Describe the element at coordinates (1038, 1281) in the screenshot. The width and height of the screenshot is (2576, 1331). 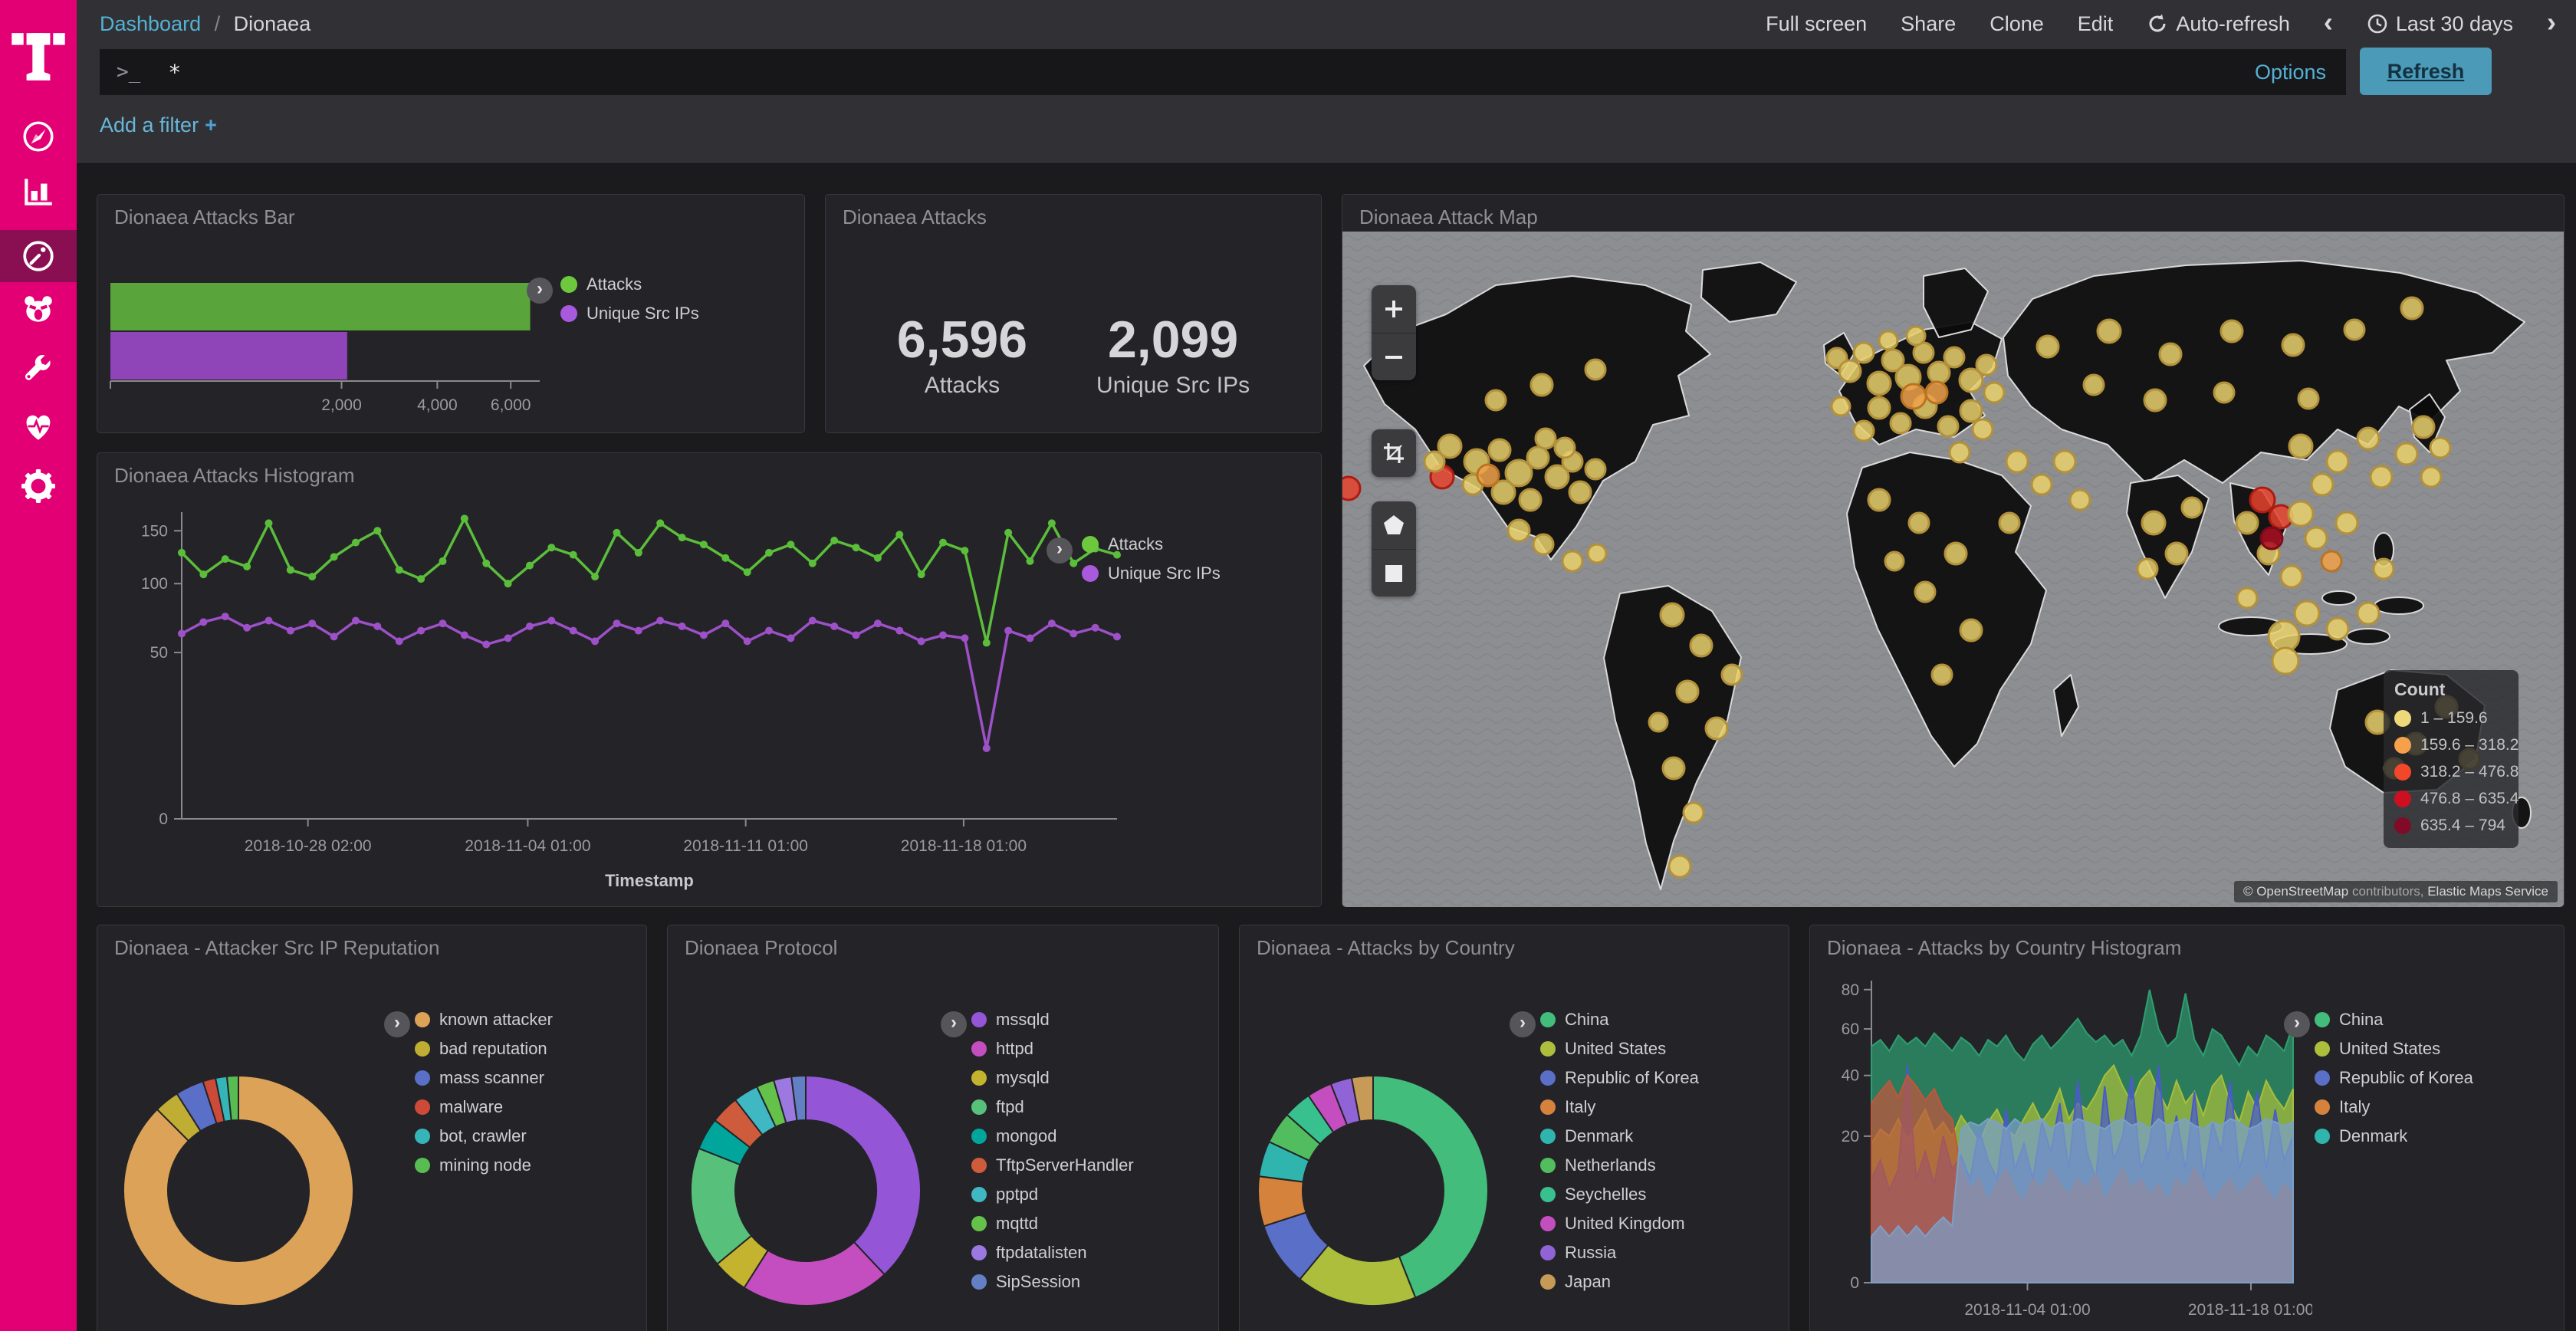
I see `legend-label: SipSession` at that location.